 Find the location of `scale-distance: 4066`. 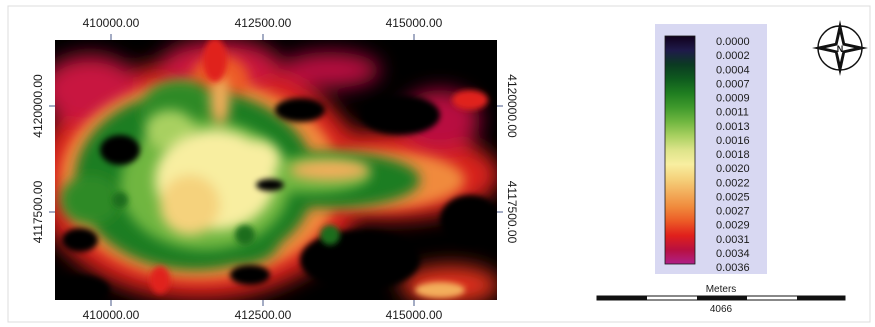

scale-distance: 4066 is located at coordinates (721, 309).